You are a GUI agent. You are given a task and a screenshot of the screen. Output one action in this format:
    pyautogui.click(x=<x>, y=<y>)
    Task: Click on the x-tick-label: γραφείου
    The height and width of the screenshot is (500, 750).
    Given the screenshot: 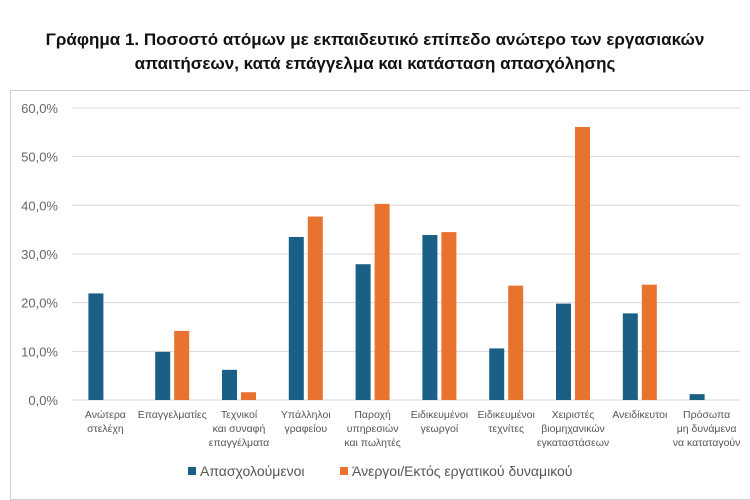 What is the action you would take?
    pyautogui.click(x=305, y=429)
    